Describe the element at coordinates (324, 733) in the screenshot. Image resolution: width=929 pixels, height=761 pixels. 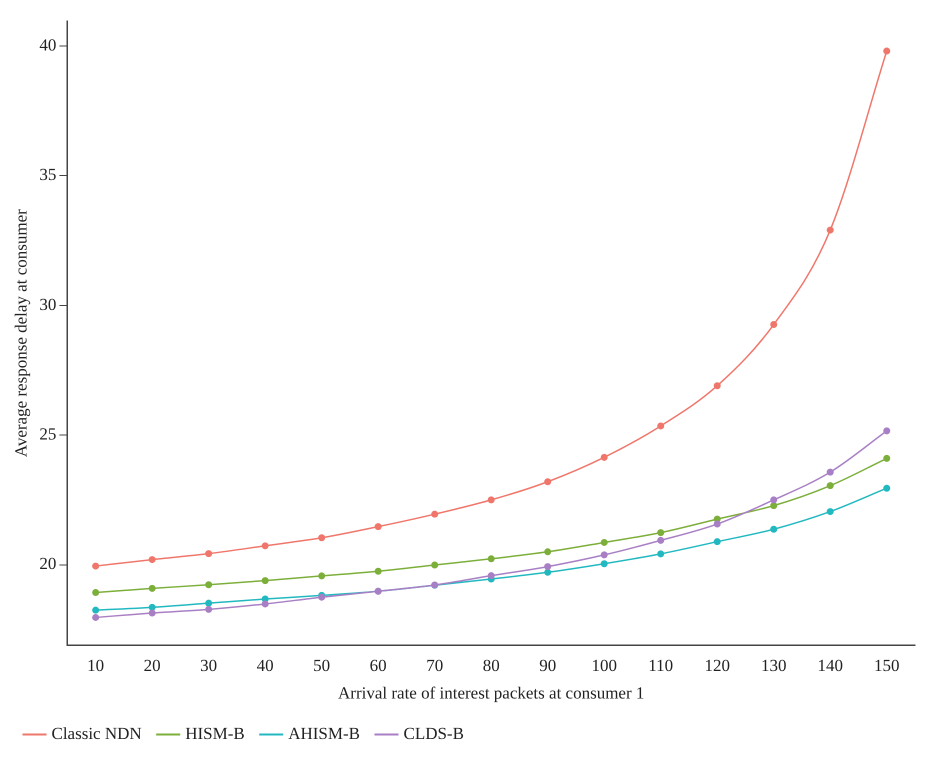
I see `legend-label: AHISM-B` at that location.